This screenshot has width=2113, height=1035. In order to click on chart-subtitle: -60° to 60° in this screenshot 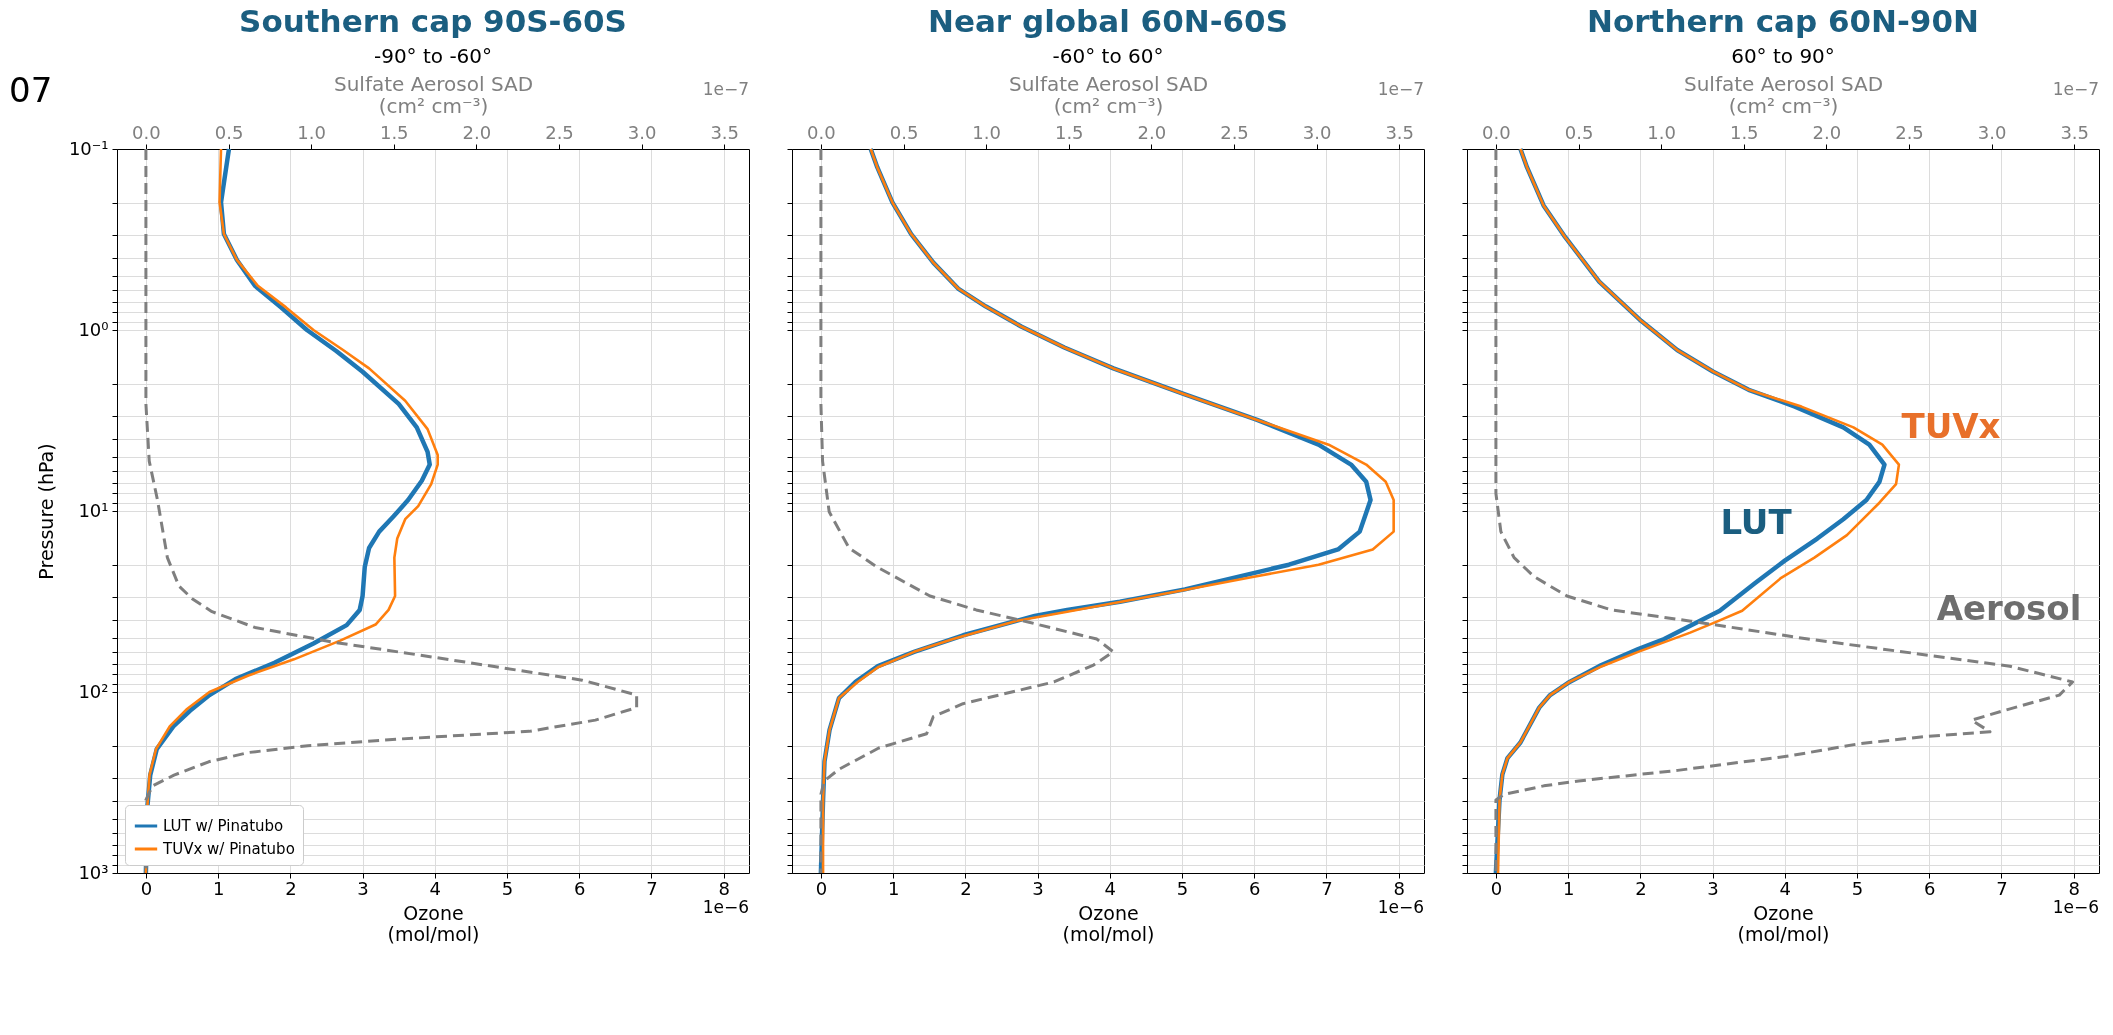, I will do `click(1108, 56)`.